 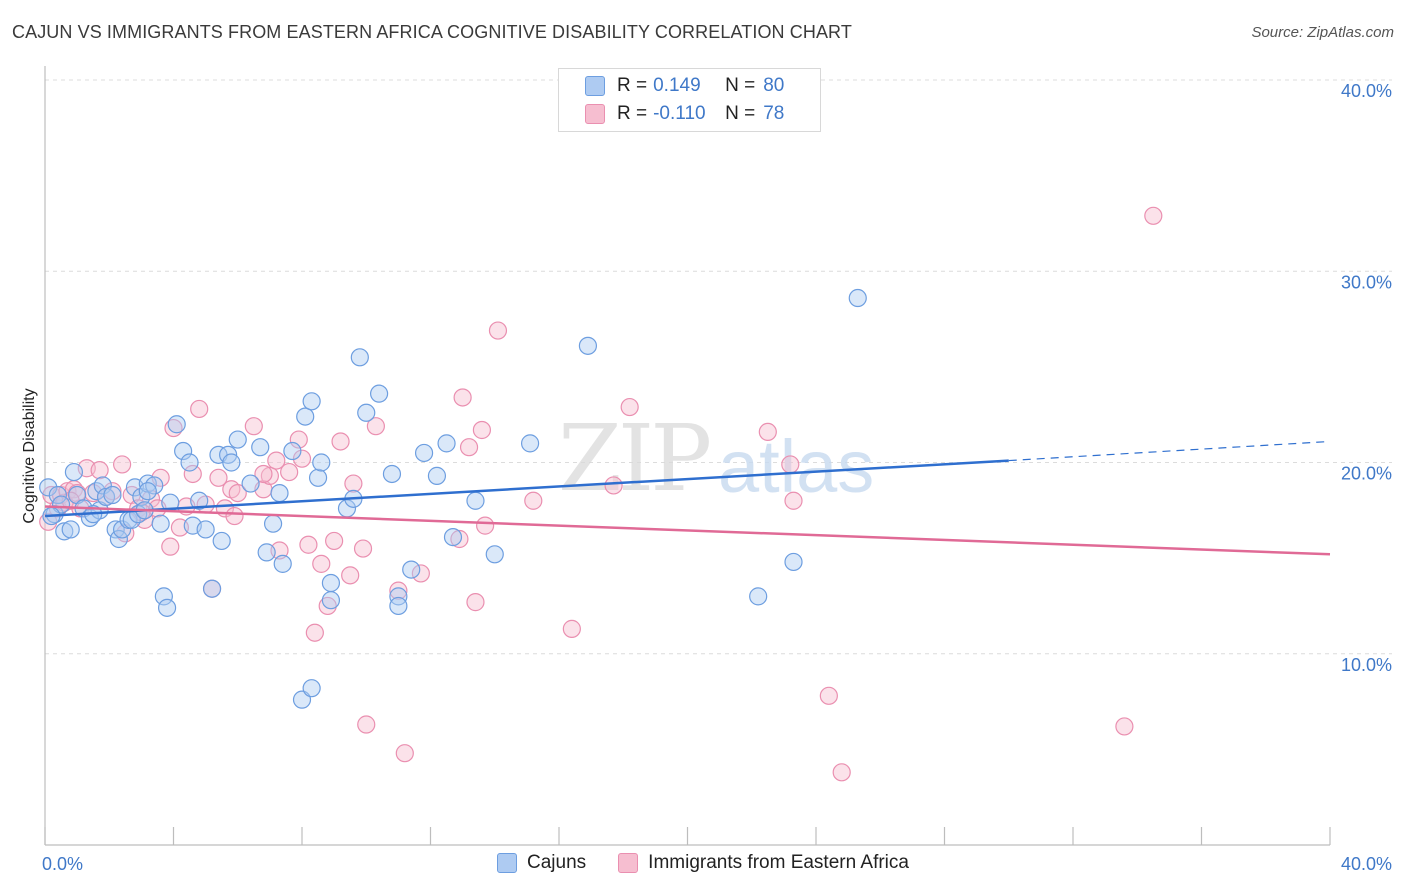 I want to click on watermark-zip: ZIP, so click(x=633, y=458).